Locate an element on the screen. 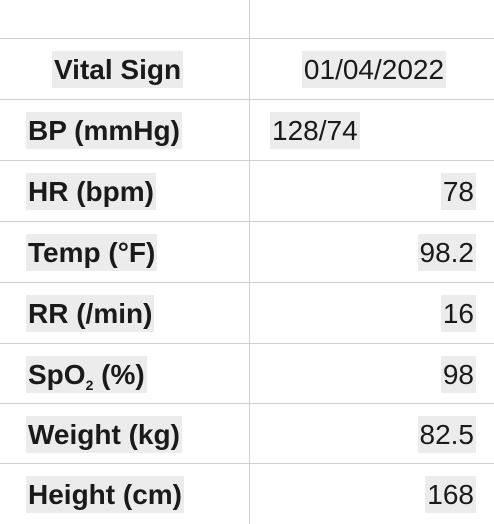 The height and width of the screenshot is (524, 494). row-rr-label-cell: RR (/min) is located at coordinates (136, 313).